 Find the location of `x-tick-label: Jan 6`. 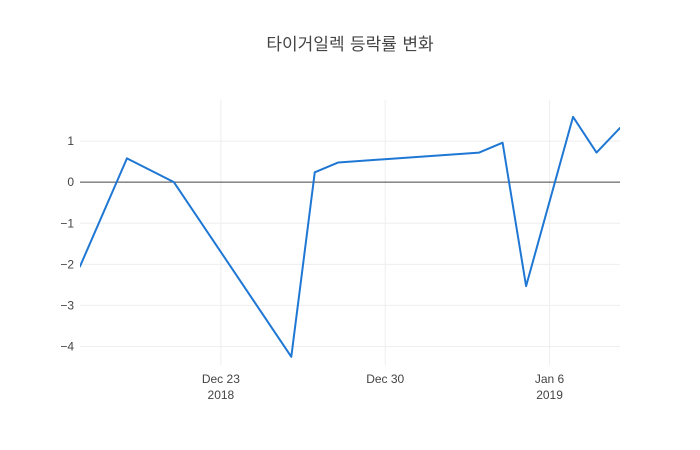

x-tick-label: Jan 6 is located at coordinates (550, 379).